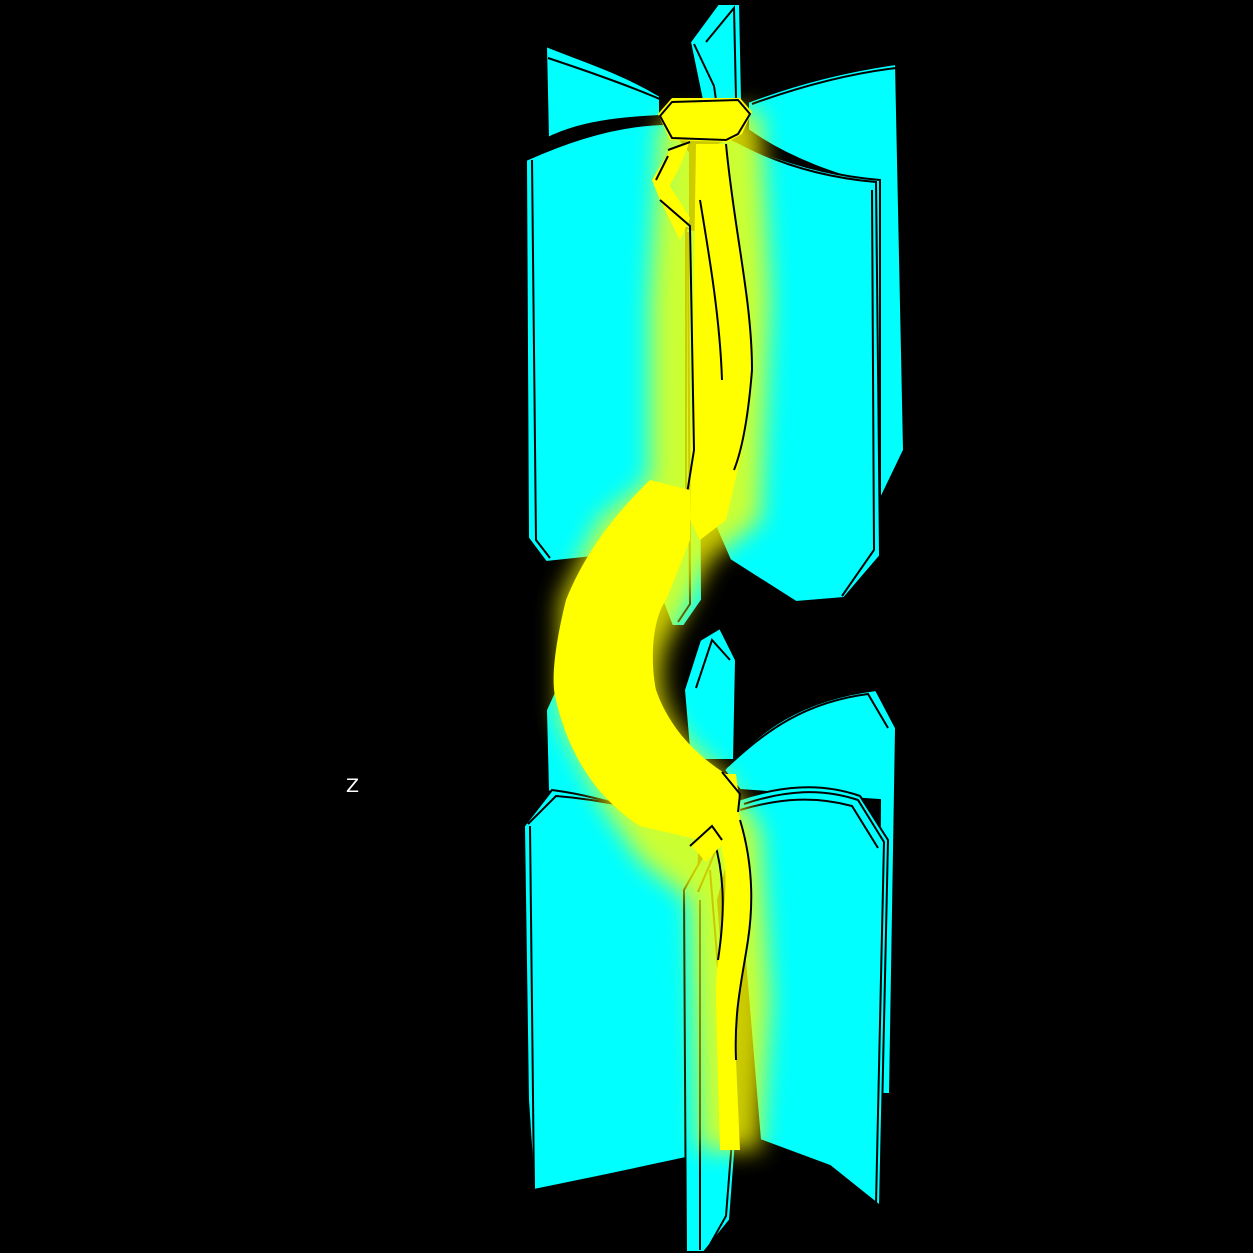 This screenshot has height=1253, width=1253. What do you see at coordinates (705, 120) in the screenshot?
I see `upper-hub` at bounding box center [705, 120].